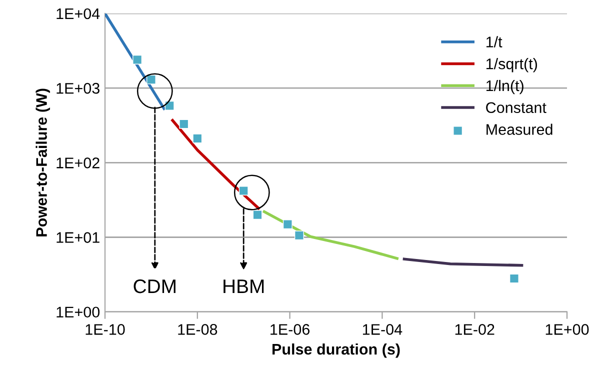 The image size is (600, 385). What do you see at coordinates (382, 329) in the screenshot?
I see `x-tick-label: 1E-04` at bounding box center [382, 329].